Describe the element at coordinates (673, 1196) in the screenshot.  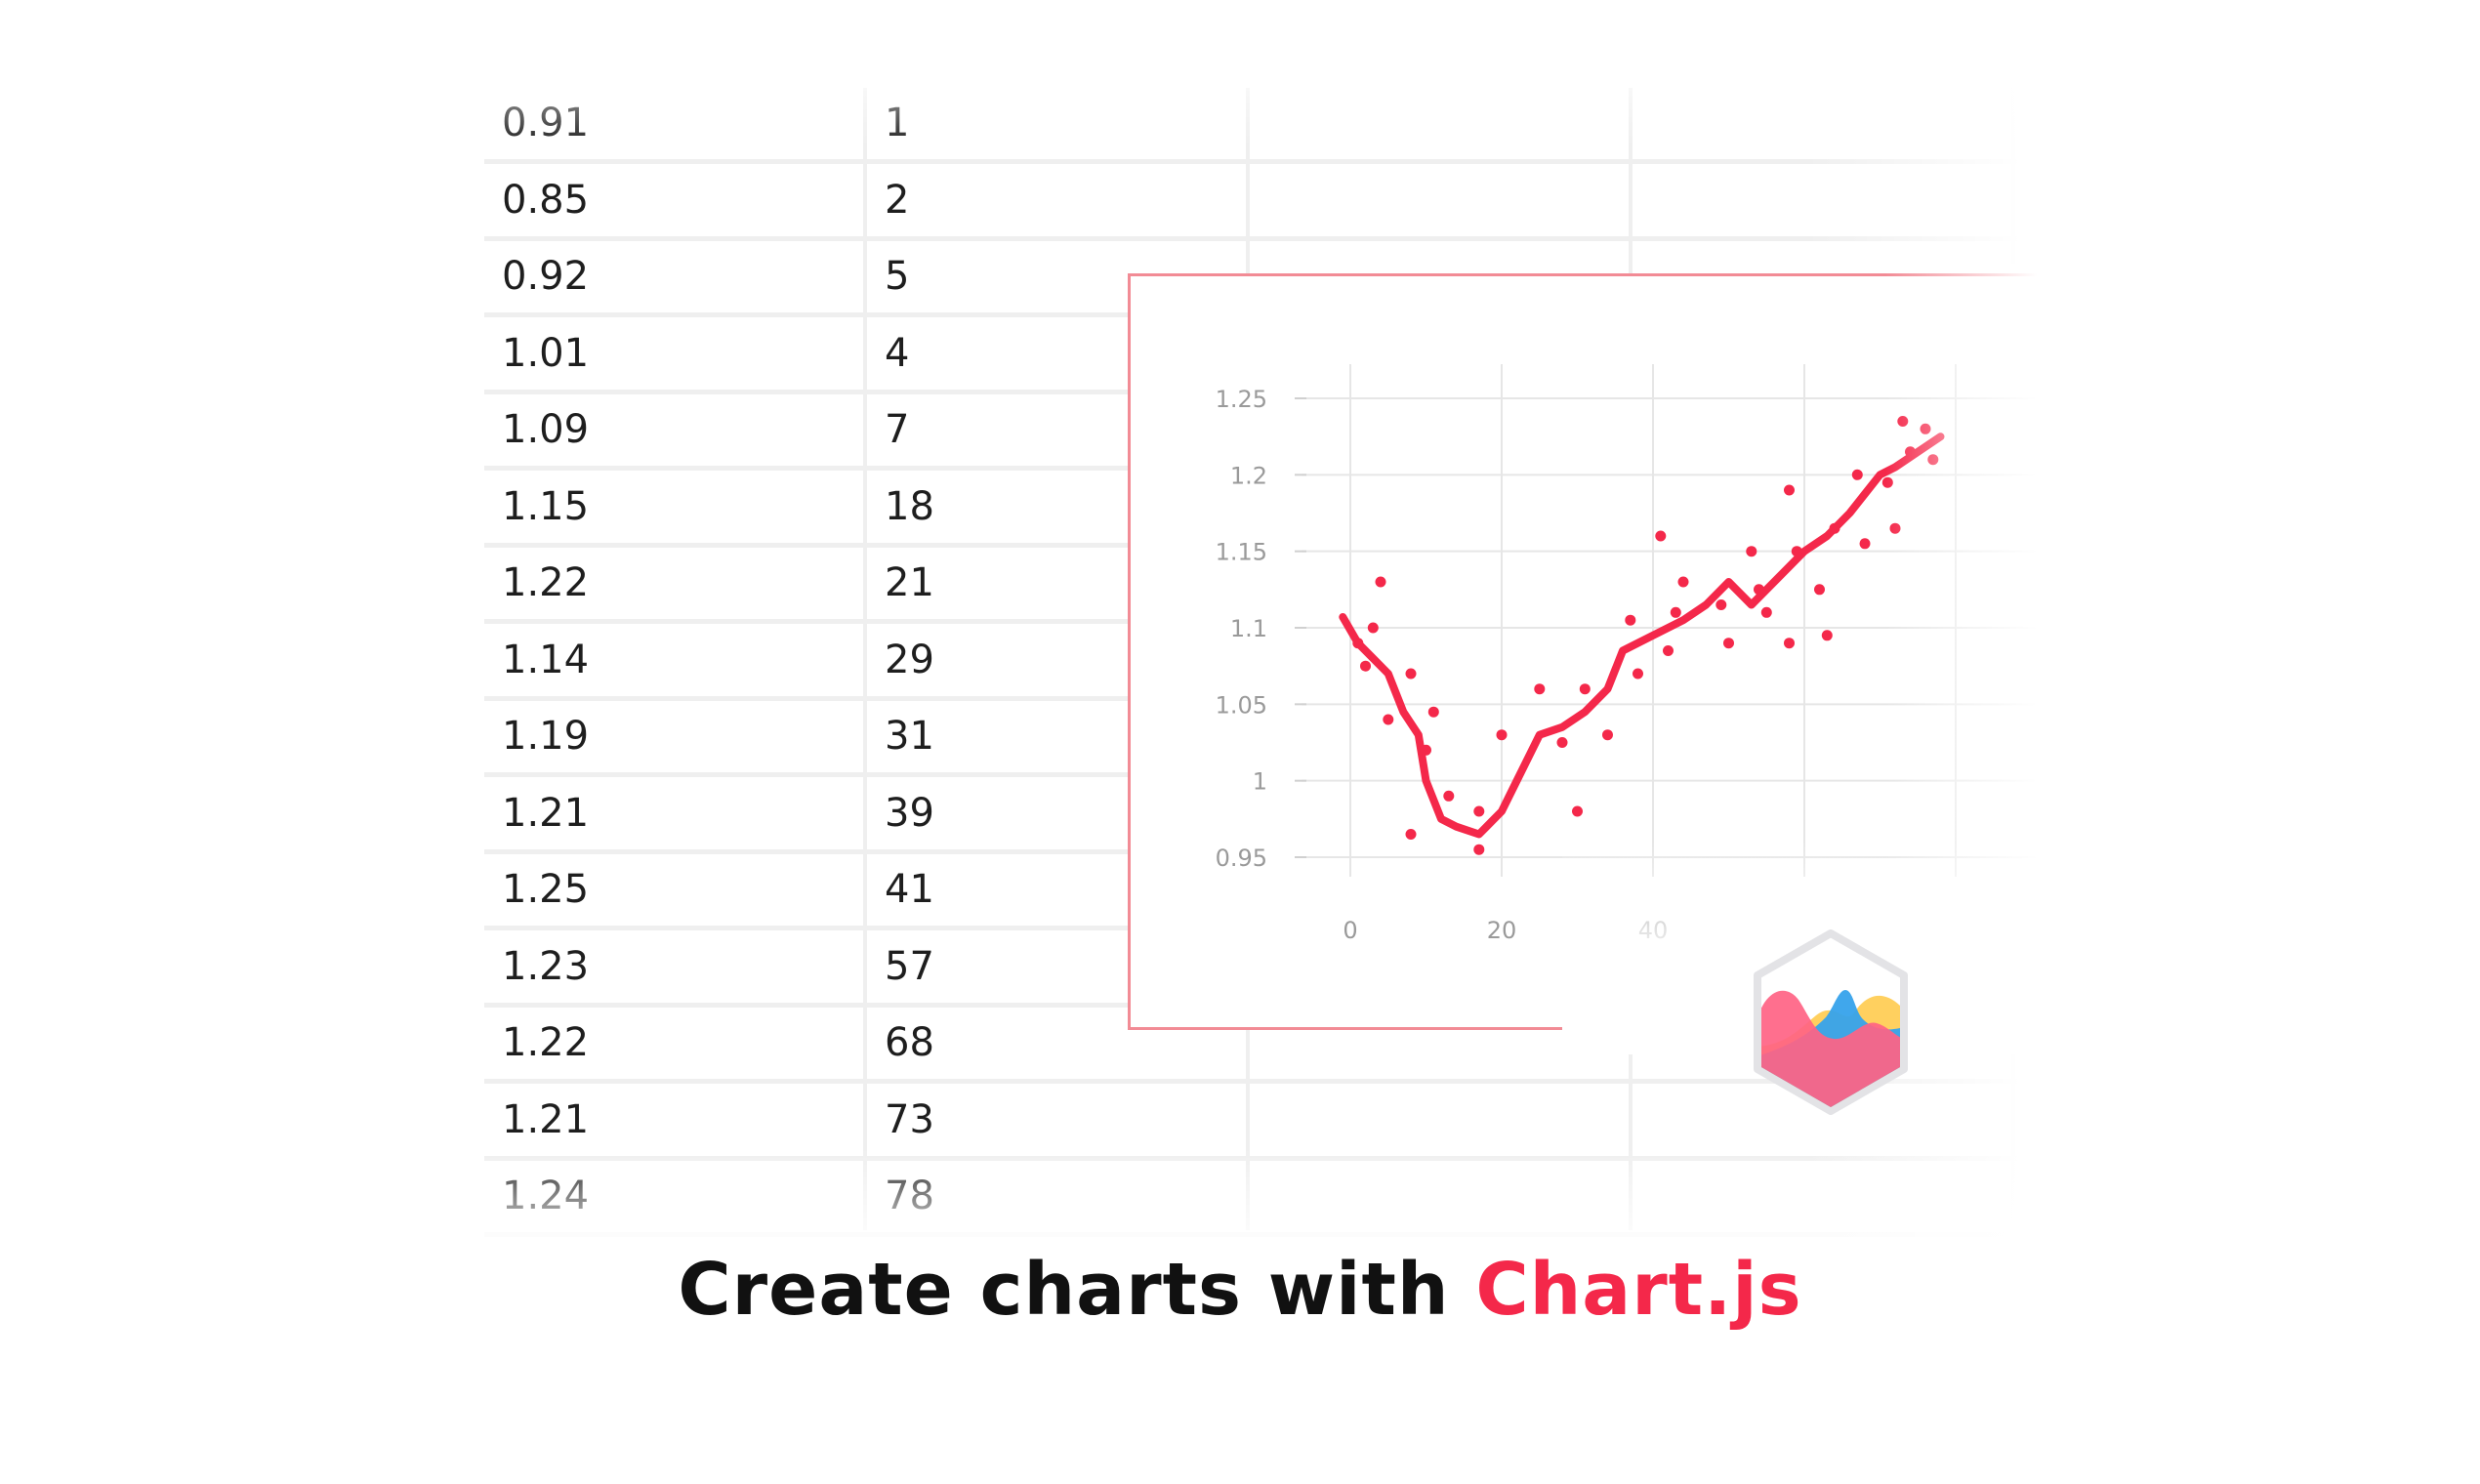
I see `table-cell: 1.24` at that location.